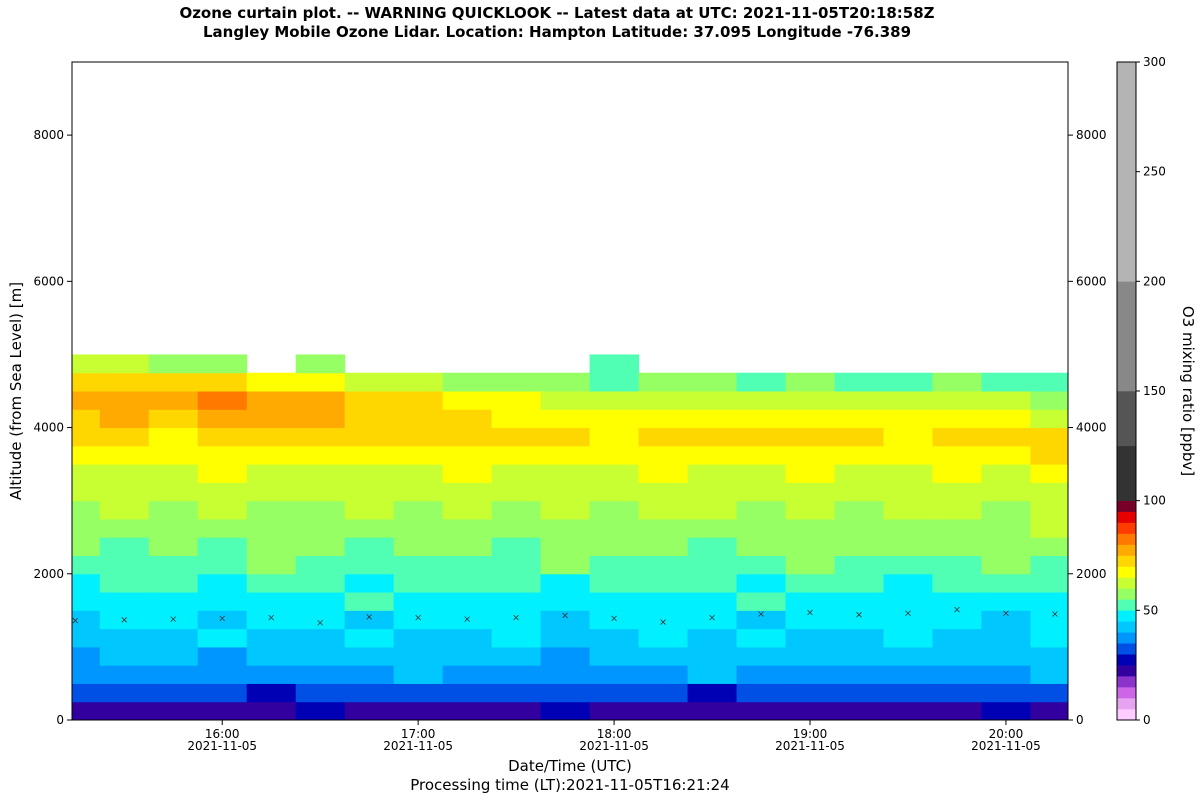  I want to click on y-tick-label: 4000, so click(48, 428).